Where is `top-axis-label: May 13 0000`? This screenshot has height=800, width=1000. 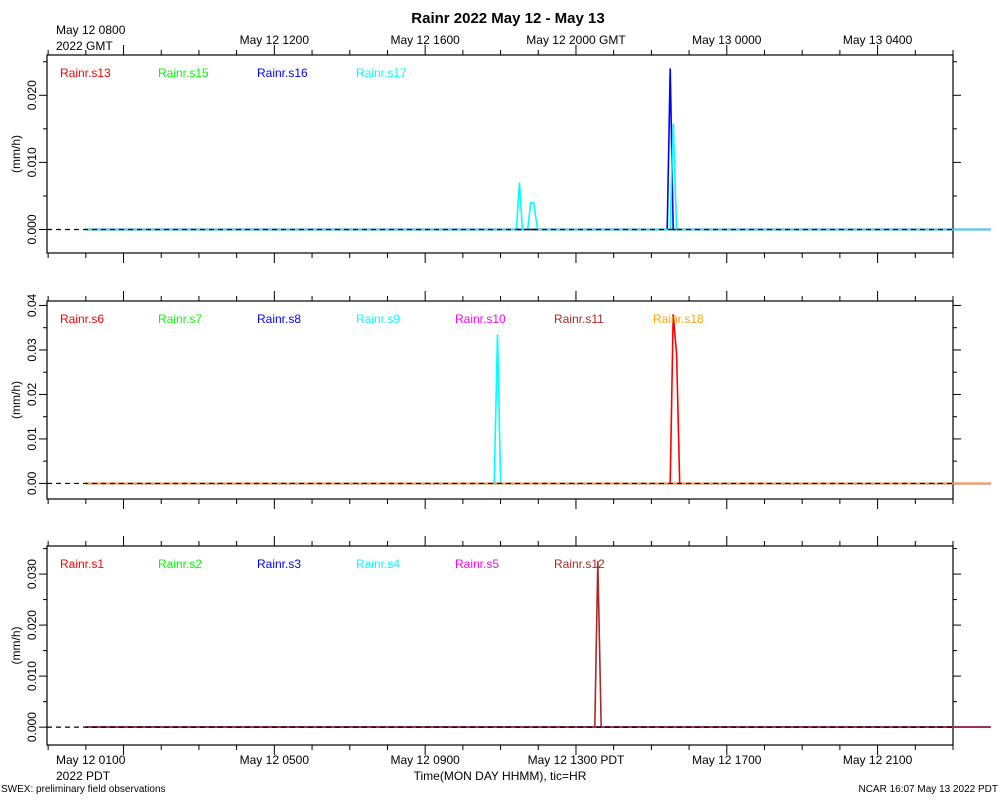
top-axis-label: May 13 0000 is located at coordinates (727, 40).